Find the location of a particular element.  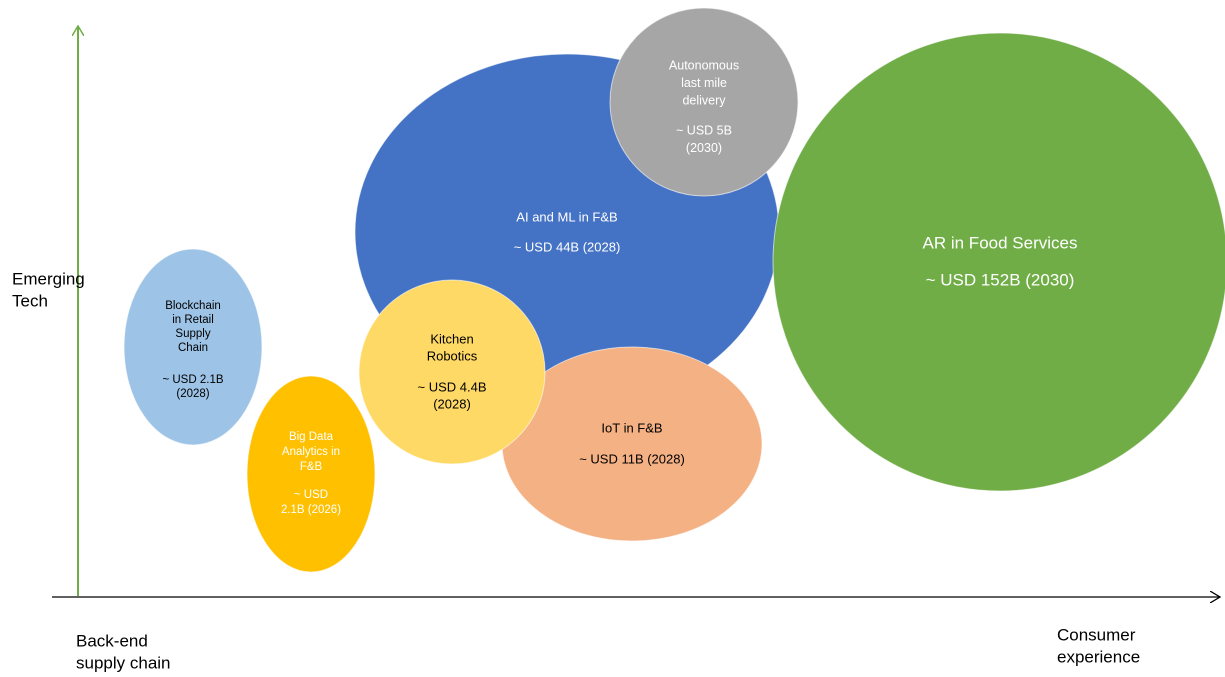

bubble-value: ~ USD 44B (2028) is located at coordinates (567, 246).